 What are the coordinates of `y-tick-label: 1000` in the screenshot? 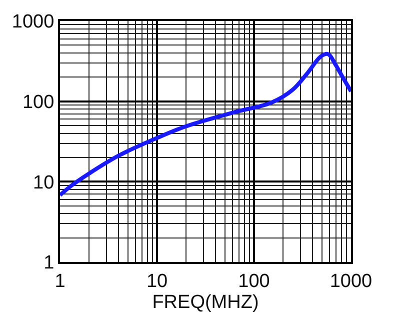 It's located at (33, 22).